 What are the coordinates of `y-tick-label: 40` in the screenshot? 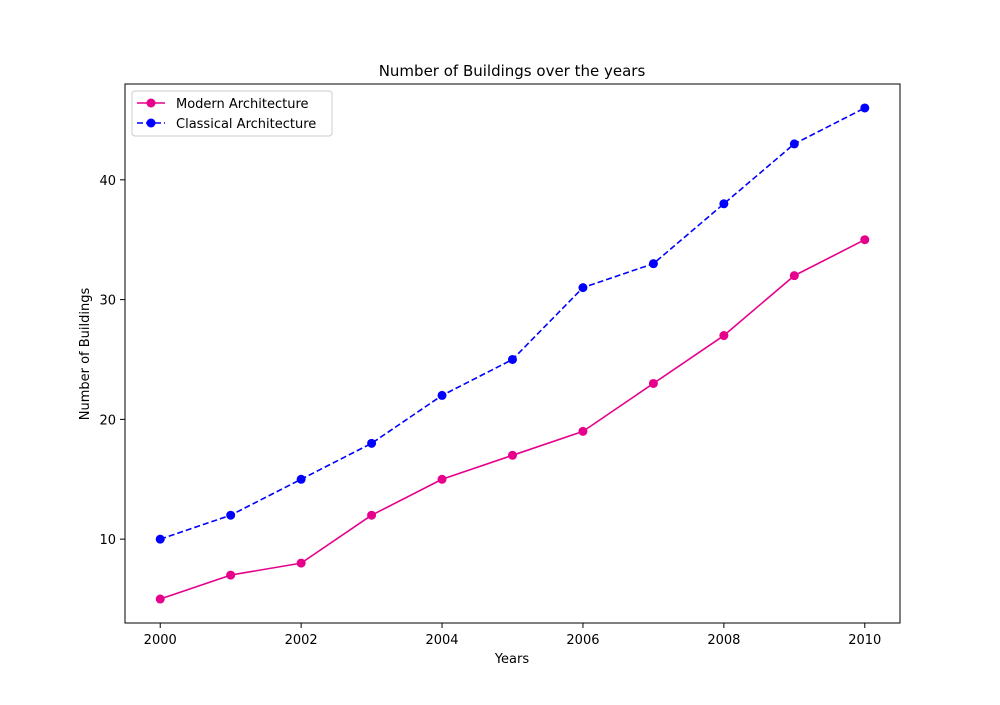 It's located at (107, 181).